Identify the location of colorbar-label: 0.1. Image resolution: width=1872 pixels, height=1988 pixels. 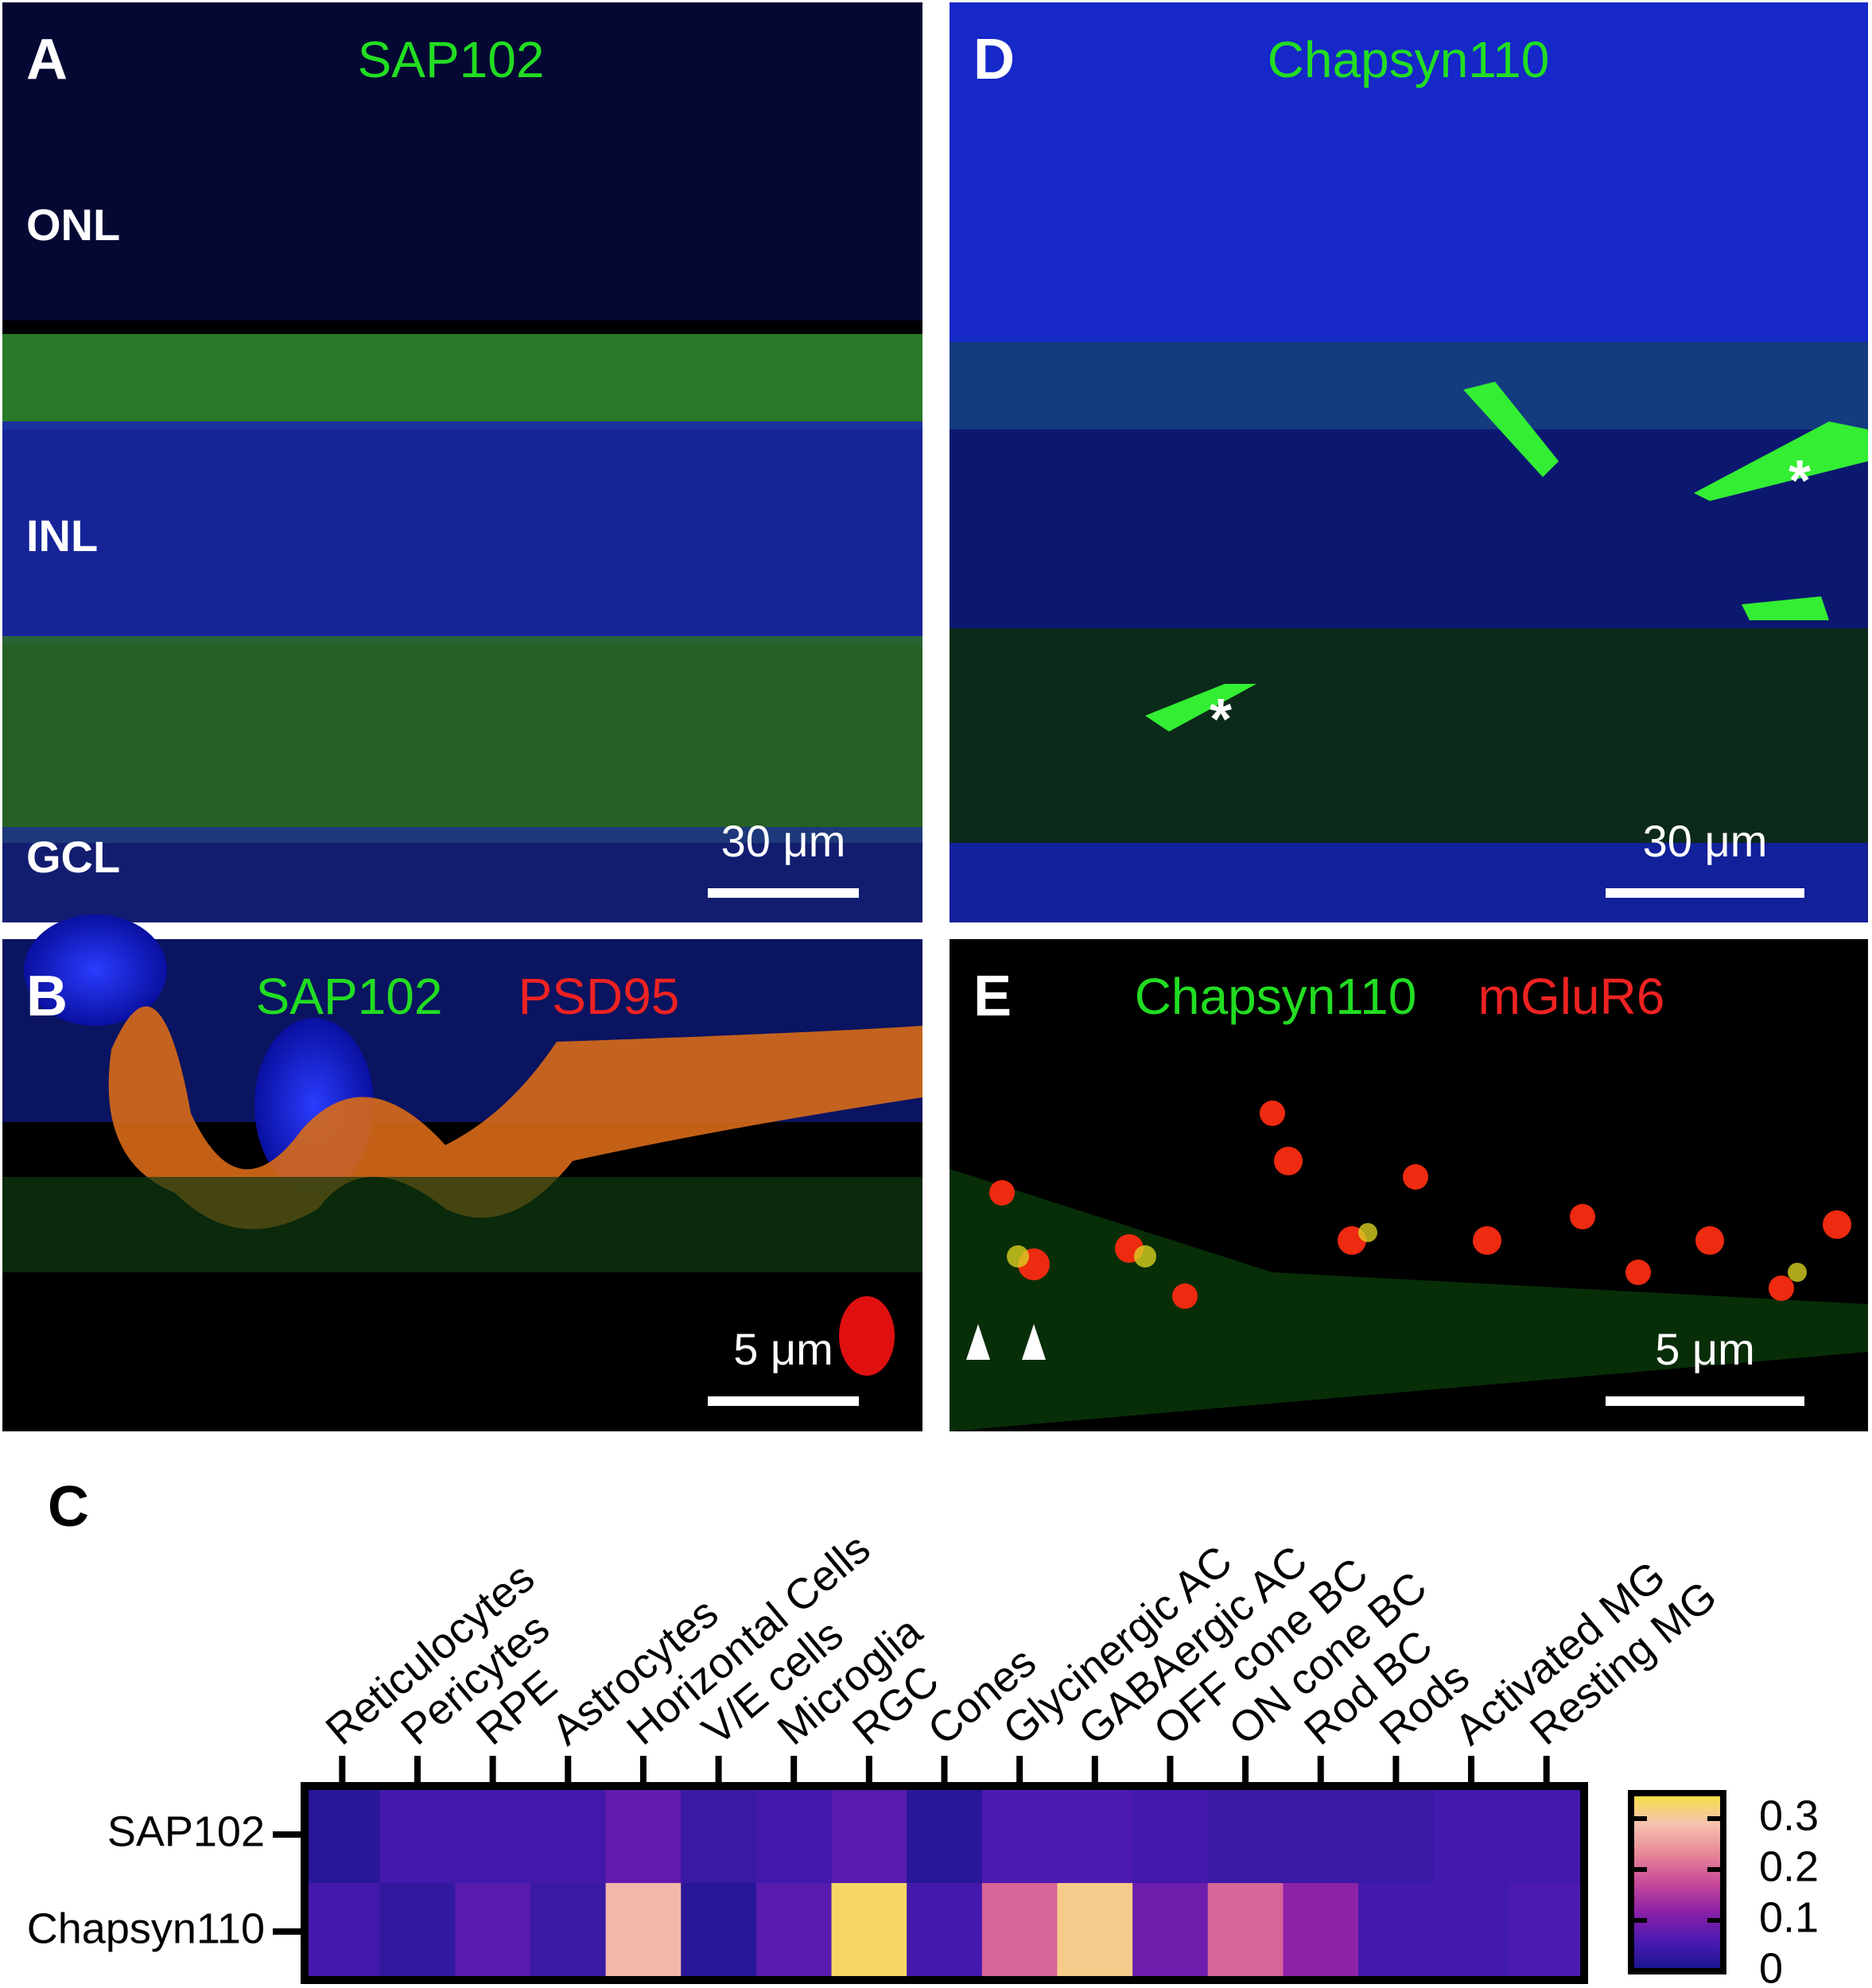
(1789, 1917).